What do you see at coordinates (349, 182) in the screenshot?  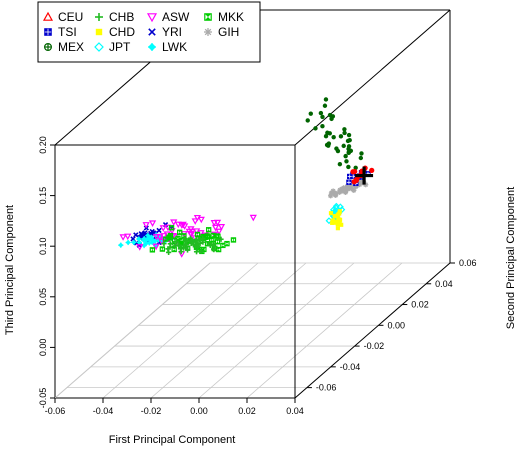 I see `point-tsi` at bounding box center [349, 182].